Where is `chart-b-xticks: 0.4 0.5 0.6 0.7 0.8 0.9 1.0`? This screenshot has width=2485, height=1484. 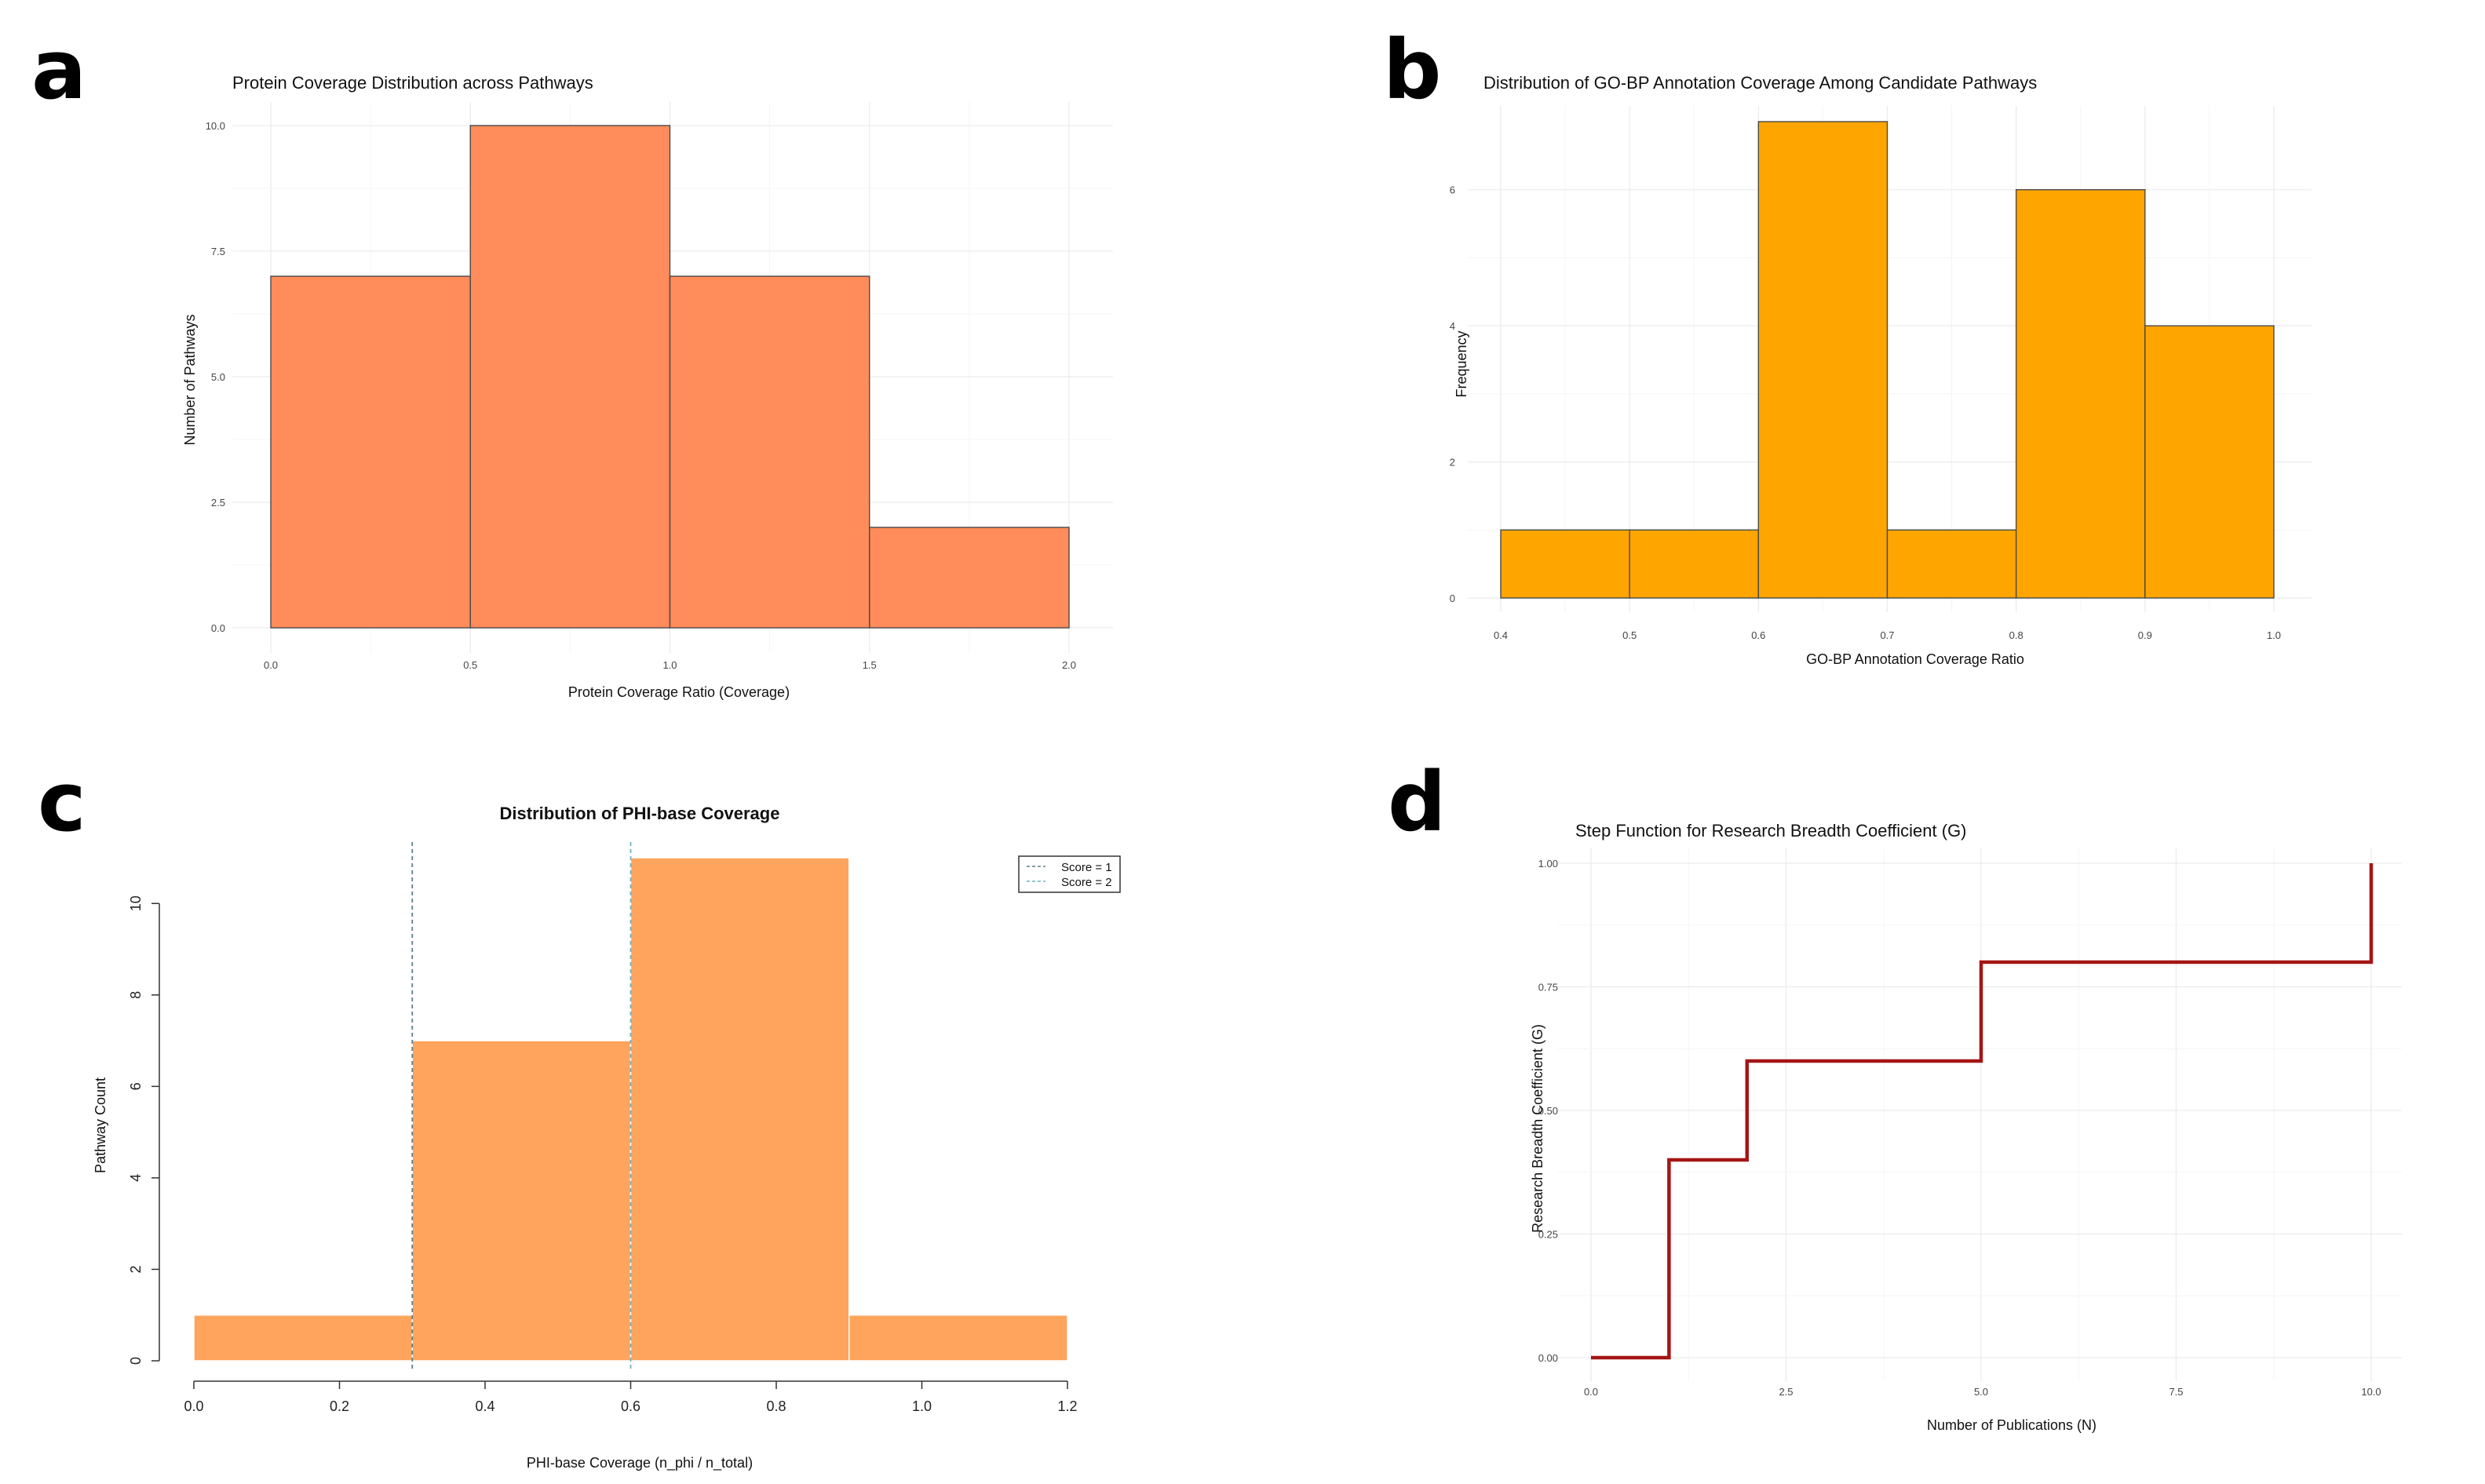 chart-b-xticks: 0.4 0.5 0.6 0.7 0.8 0.9 1.0 is located at coordinates (1887, 635).